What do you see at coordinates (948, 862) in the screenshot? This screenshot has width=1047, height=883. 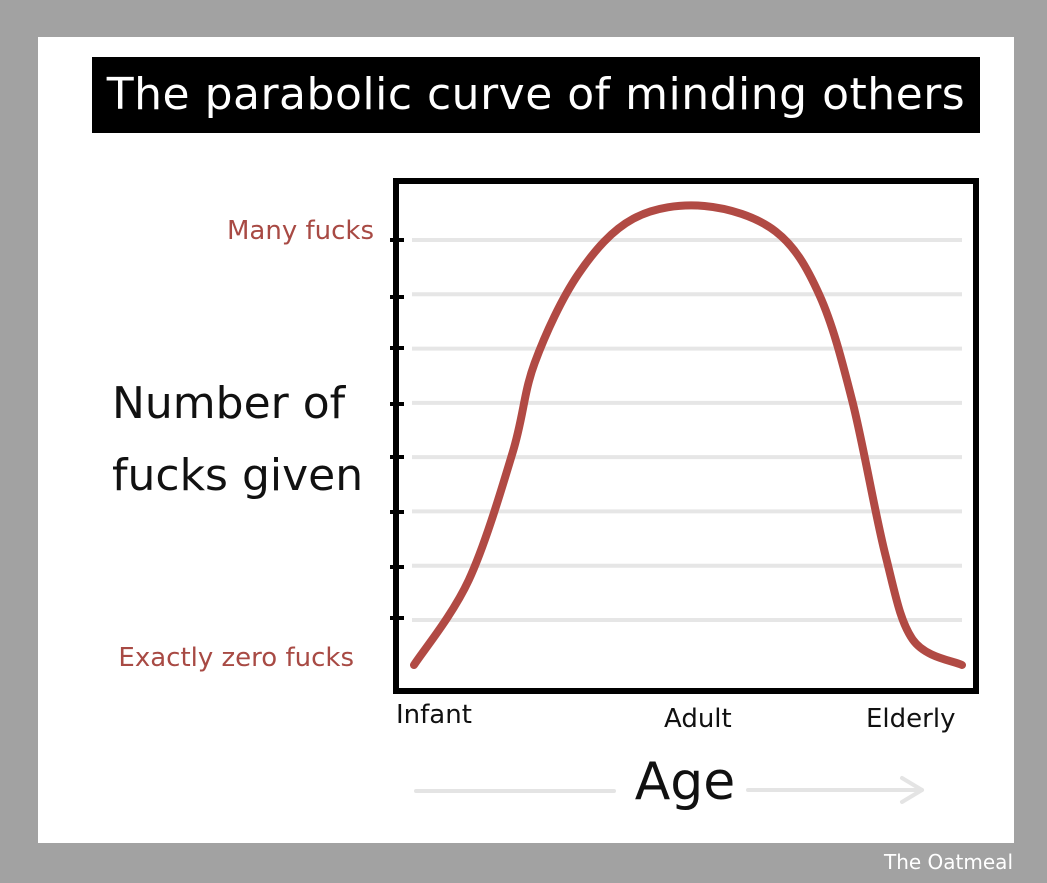 I see `credit-text: The Oatmeal` at bounding box center [948, 862].